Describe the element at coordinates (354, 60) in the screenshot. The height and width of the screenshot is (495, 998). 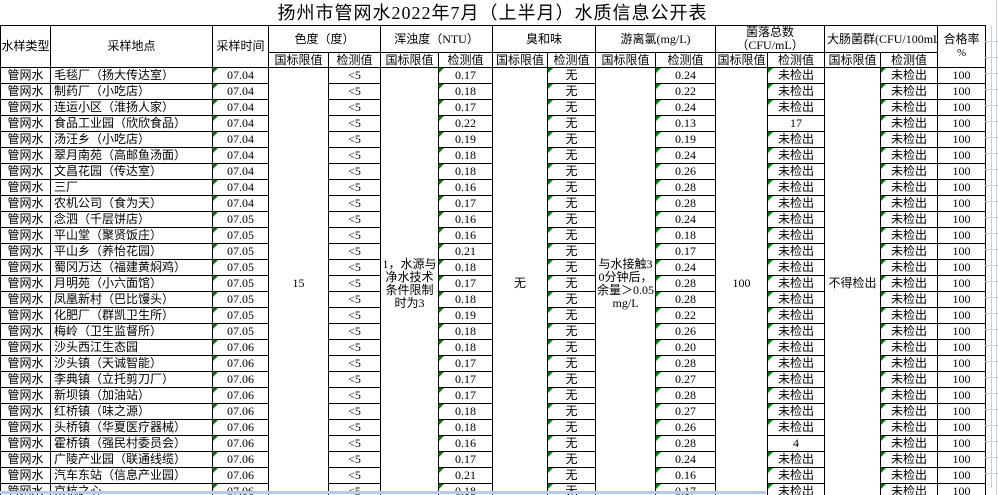
I see `subheader-color-value: 检测值` at that location.